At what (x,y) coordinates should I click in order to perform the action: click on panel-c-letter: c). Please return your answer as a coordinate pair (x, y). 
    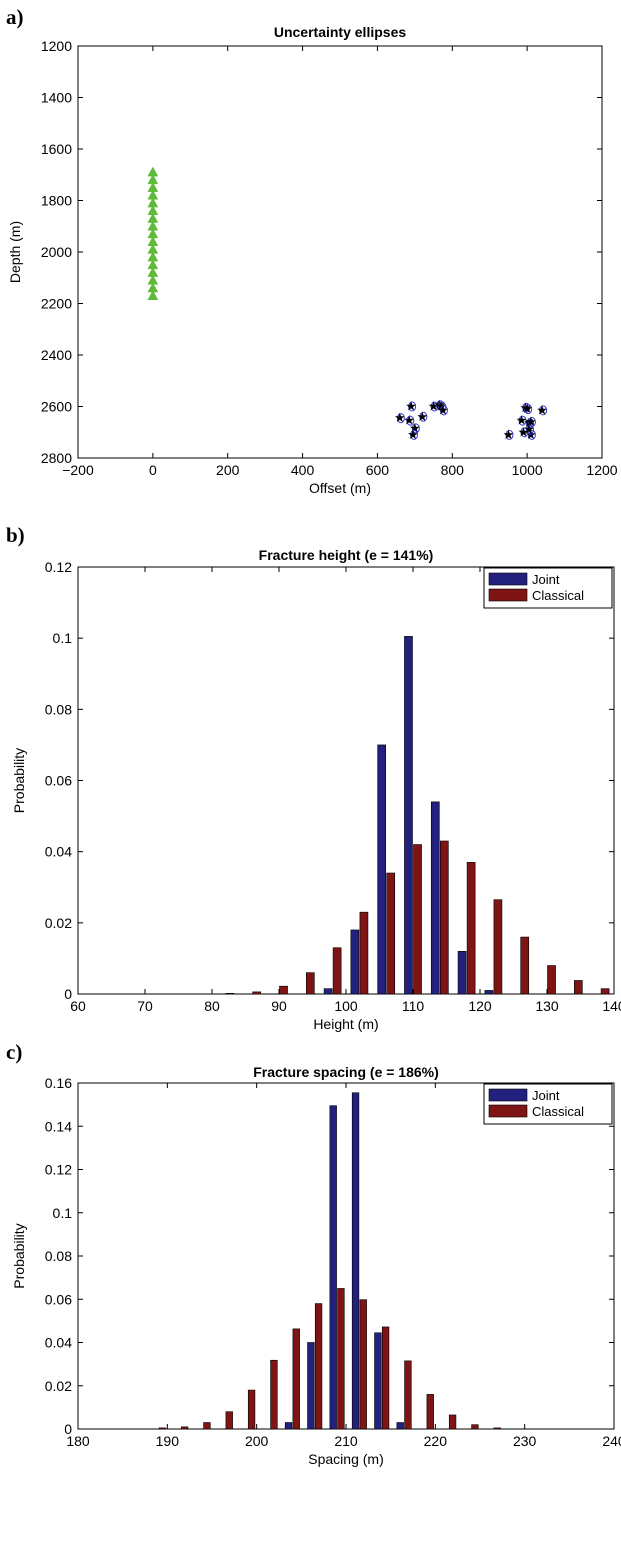
    Looking at the image, I should click on (14, 1052).